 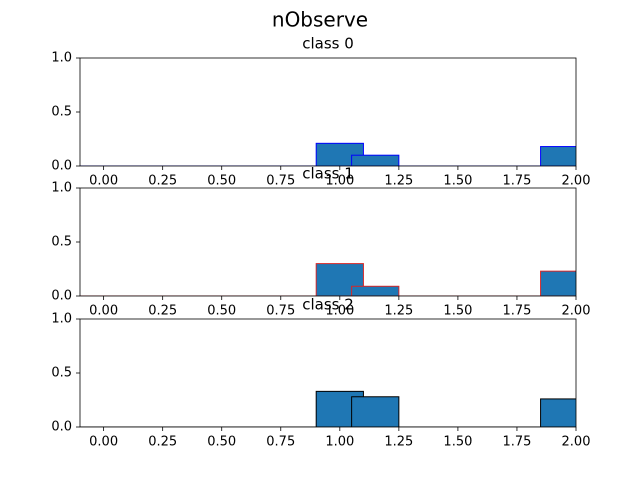 I want to click on axes-title: class 0, so click(x=328, y=44).